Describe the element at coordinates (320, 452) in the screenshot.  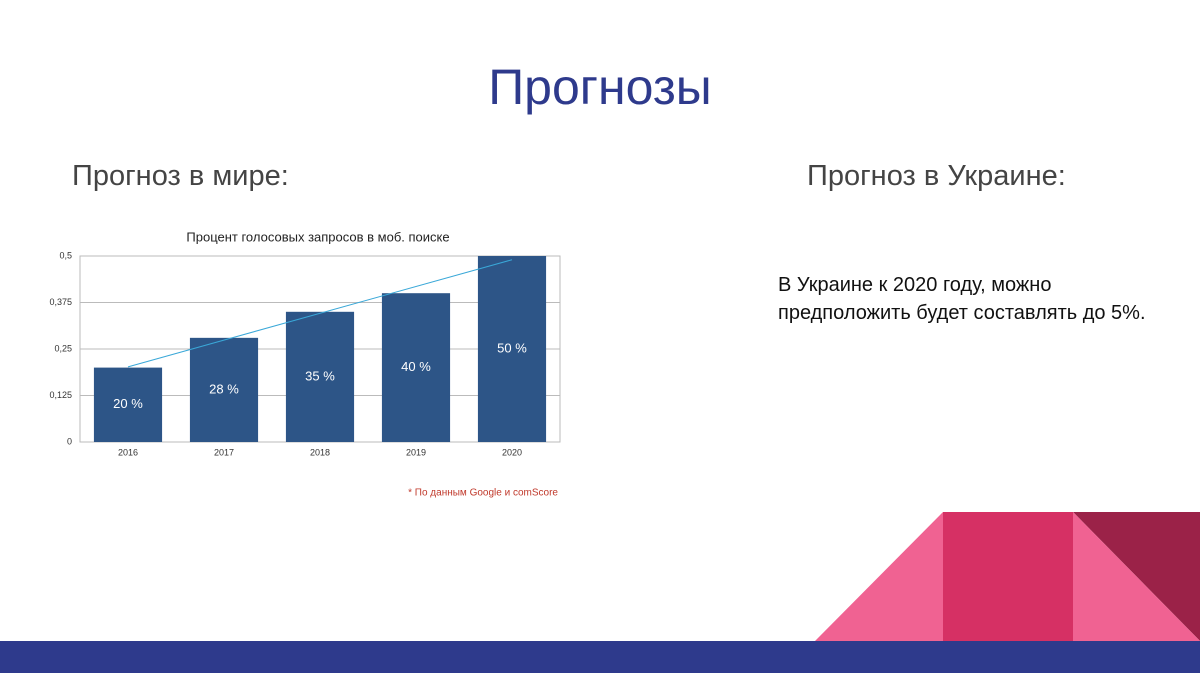
I see `x-tick-label: 2018` at that location.